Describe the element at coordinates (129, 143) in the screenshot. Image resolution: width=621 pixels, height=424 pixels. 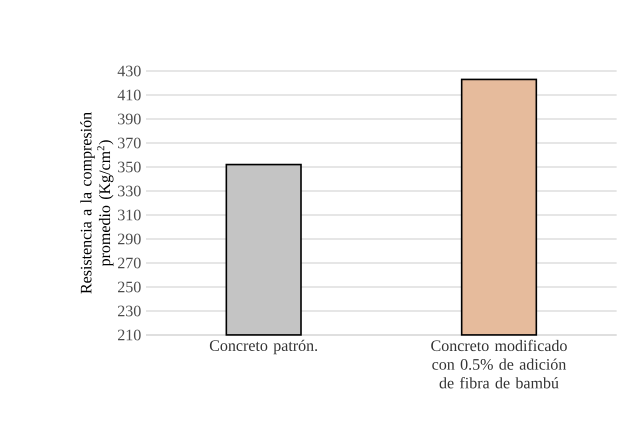
I see `y-tick-label: 370` at that location.